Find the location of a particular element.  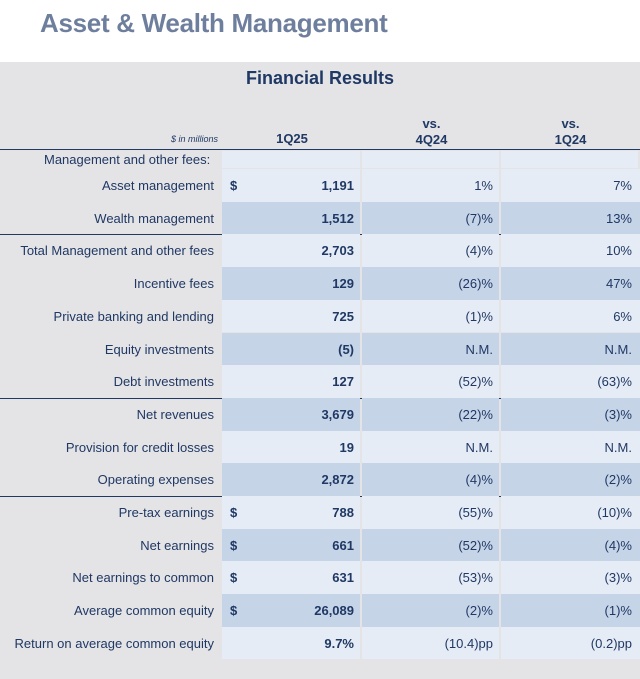

table-title: Financial Results is located at coordinates (320, 78).